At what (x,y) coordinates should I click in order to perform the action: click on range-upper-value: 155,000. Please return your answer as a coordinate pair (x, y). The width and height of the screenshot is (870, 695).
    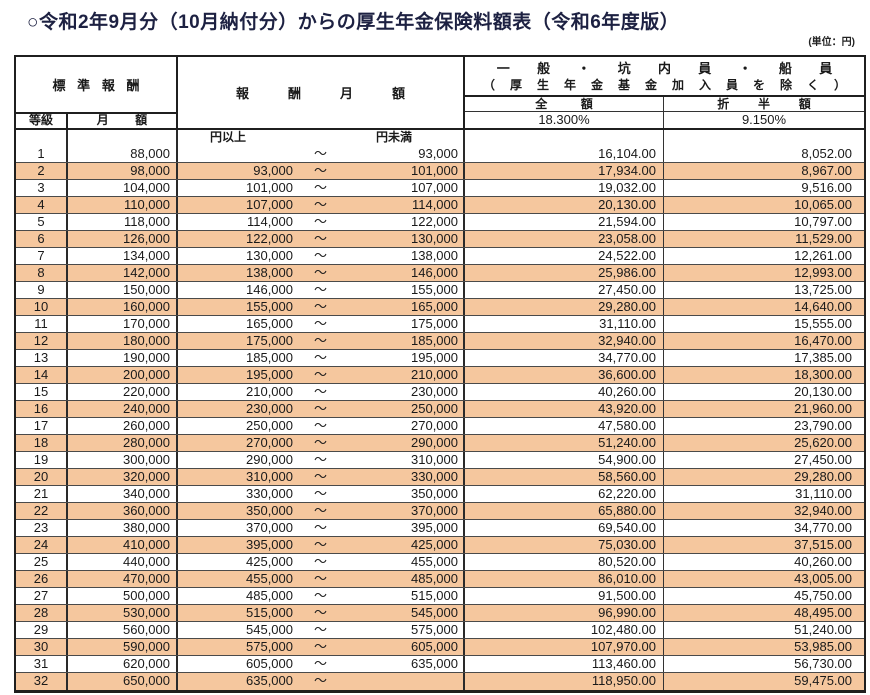
    Looking at the image, I should click on (434, 289).